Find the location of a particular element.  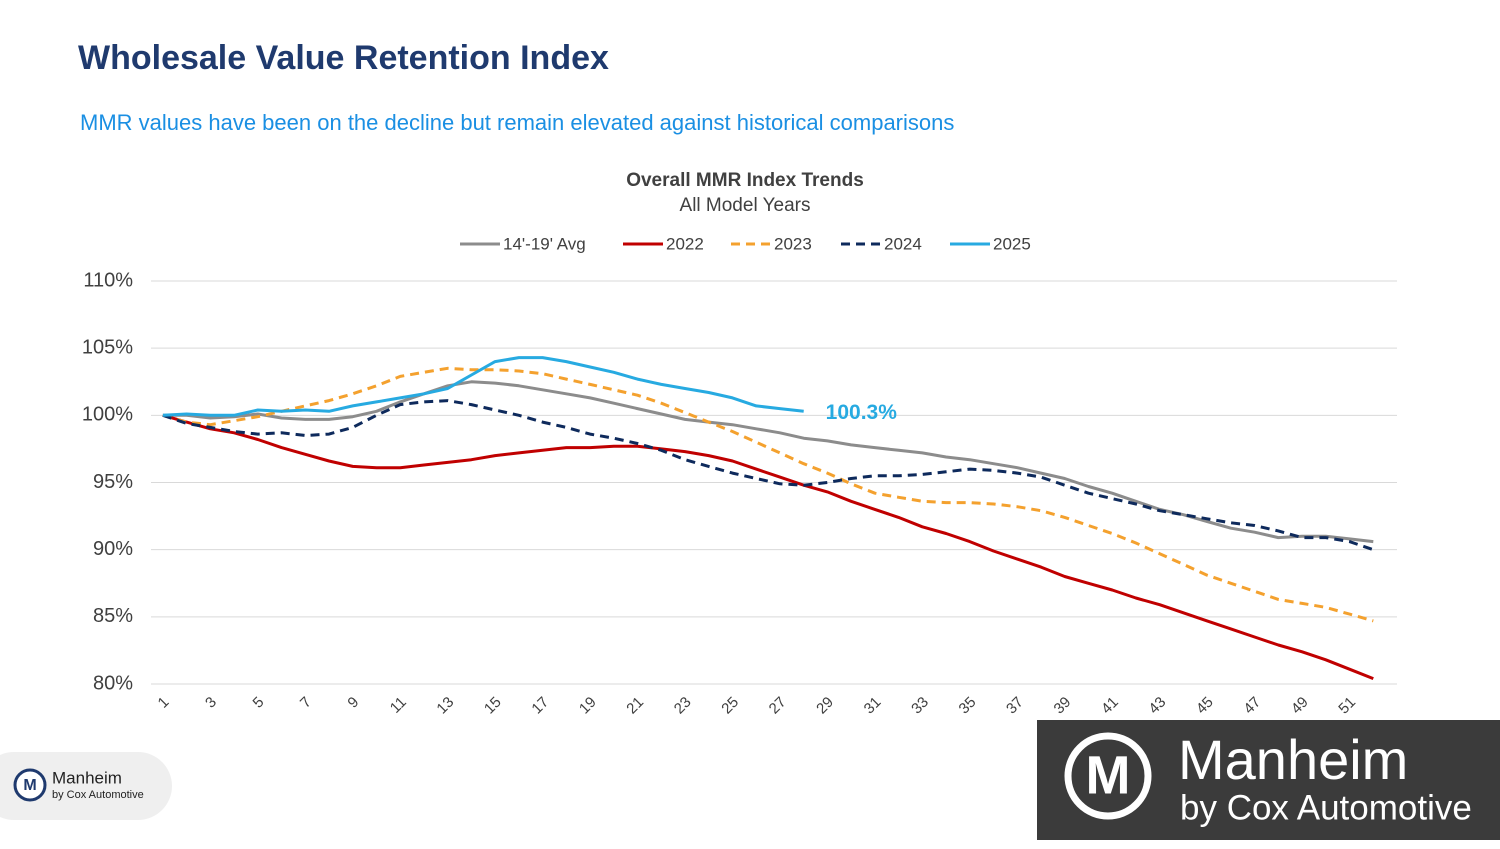

chart-title: Overall MMR Index Trends is located at coordinates (745, 180).